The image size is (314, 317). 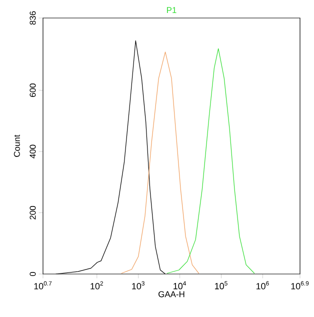 I want to click on y-tick-label: 600, so click(x=33, y=90).